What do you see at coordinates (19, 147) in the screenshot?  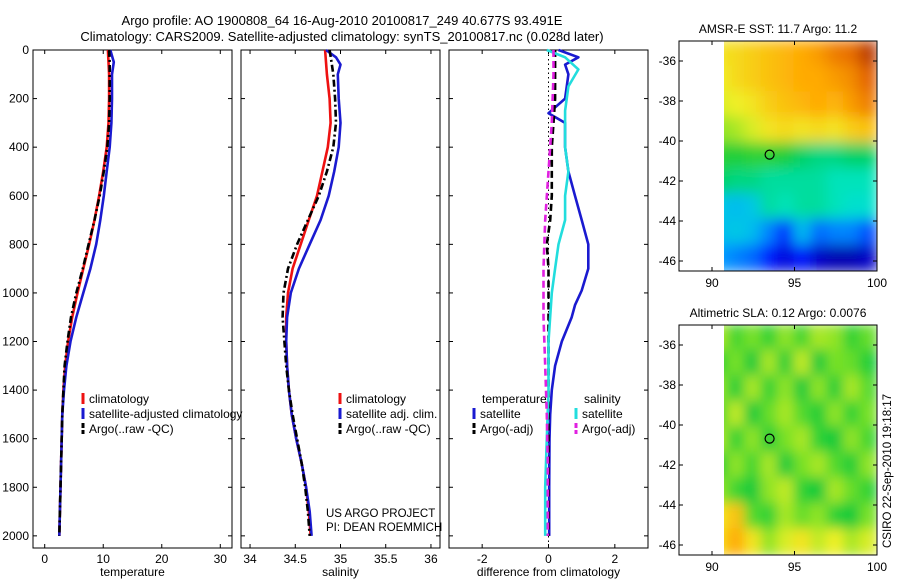 I see `y-tick-label: 400` at bounding box center [19, 147].